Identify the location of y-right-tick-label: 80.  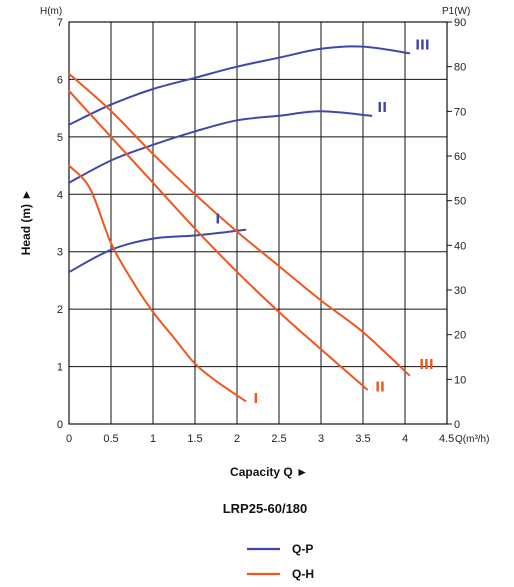
(460, 68).